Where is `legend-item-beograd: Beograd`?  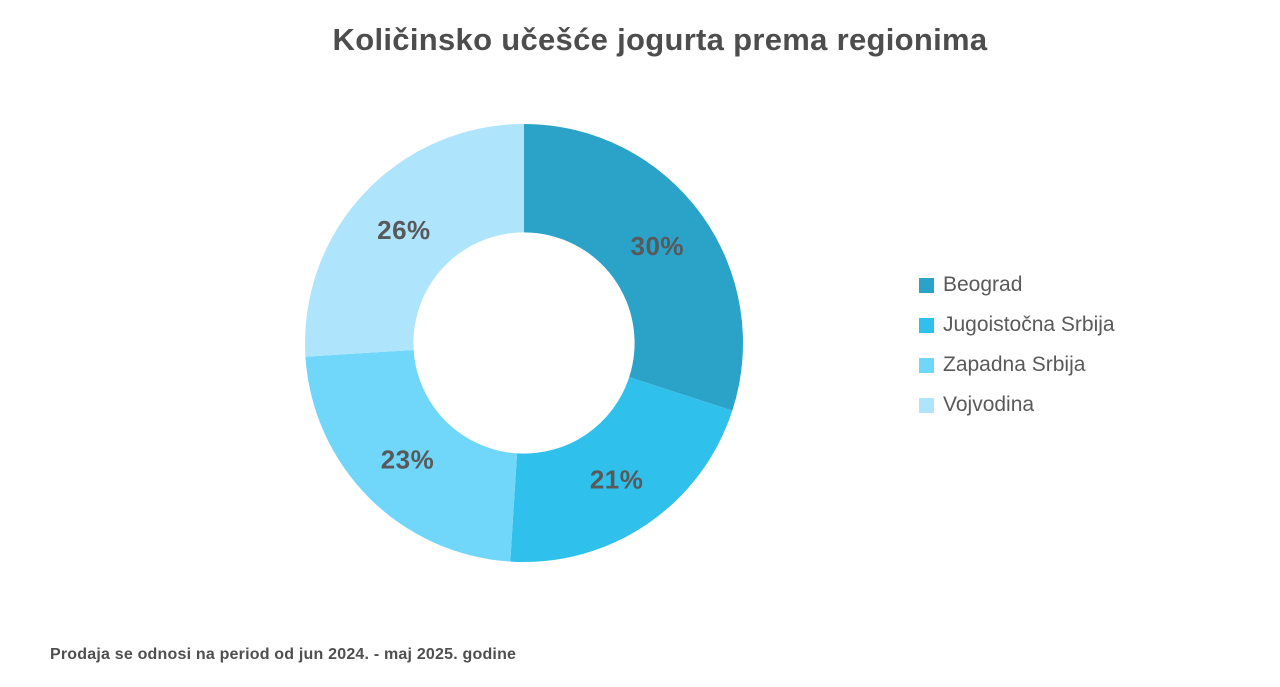 legend-item-beograd: Beograd is located at coordinates (1017, 285).